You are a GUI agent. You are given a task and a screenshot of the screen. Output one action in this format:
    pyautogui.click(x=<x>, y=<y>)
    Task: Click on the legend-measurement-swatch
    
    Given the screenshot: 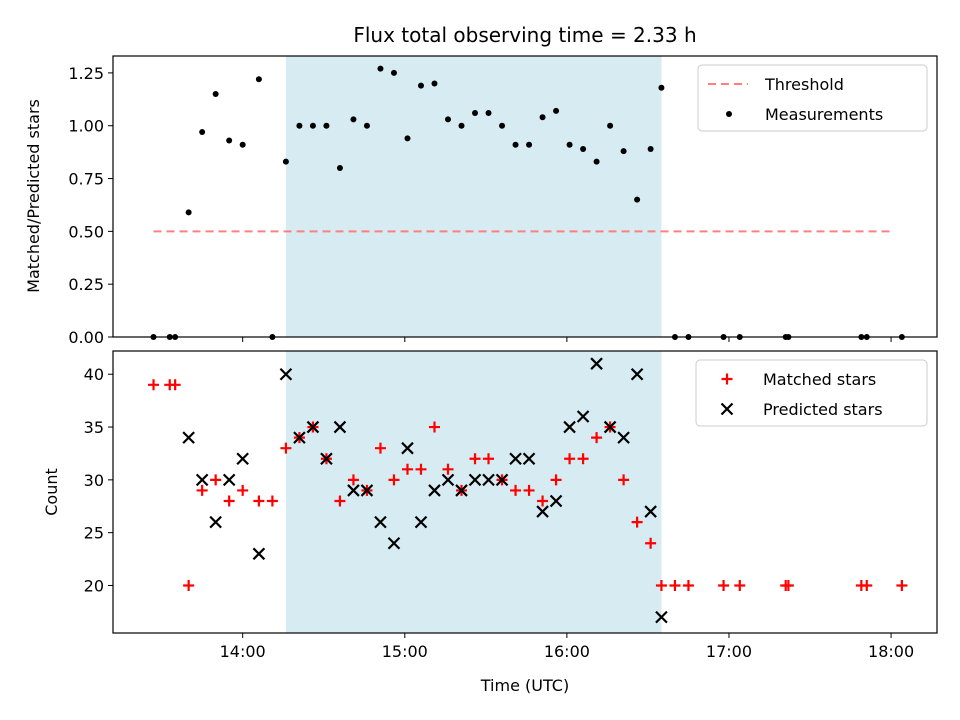 What is the action you would take?
    pyautogui.click(x=729, y=114)
    